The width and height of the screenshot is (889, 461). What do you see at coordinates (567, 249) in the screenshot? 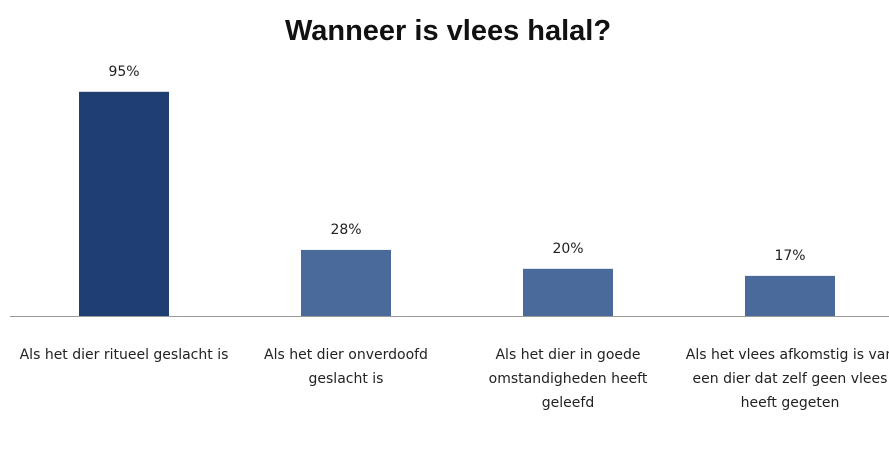
I see `value-label: 20%` at bounding box center [567, 249].